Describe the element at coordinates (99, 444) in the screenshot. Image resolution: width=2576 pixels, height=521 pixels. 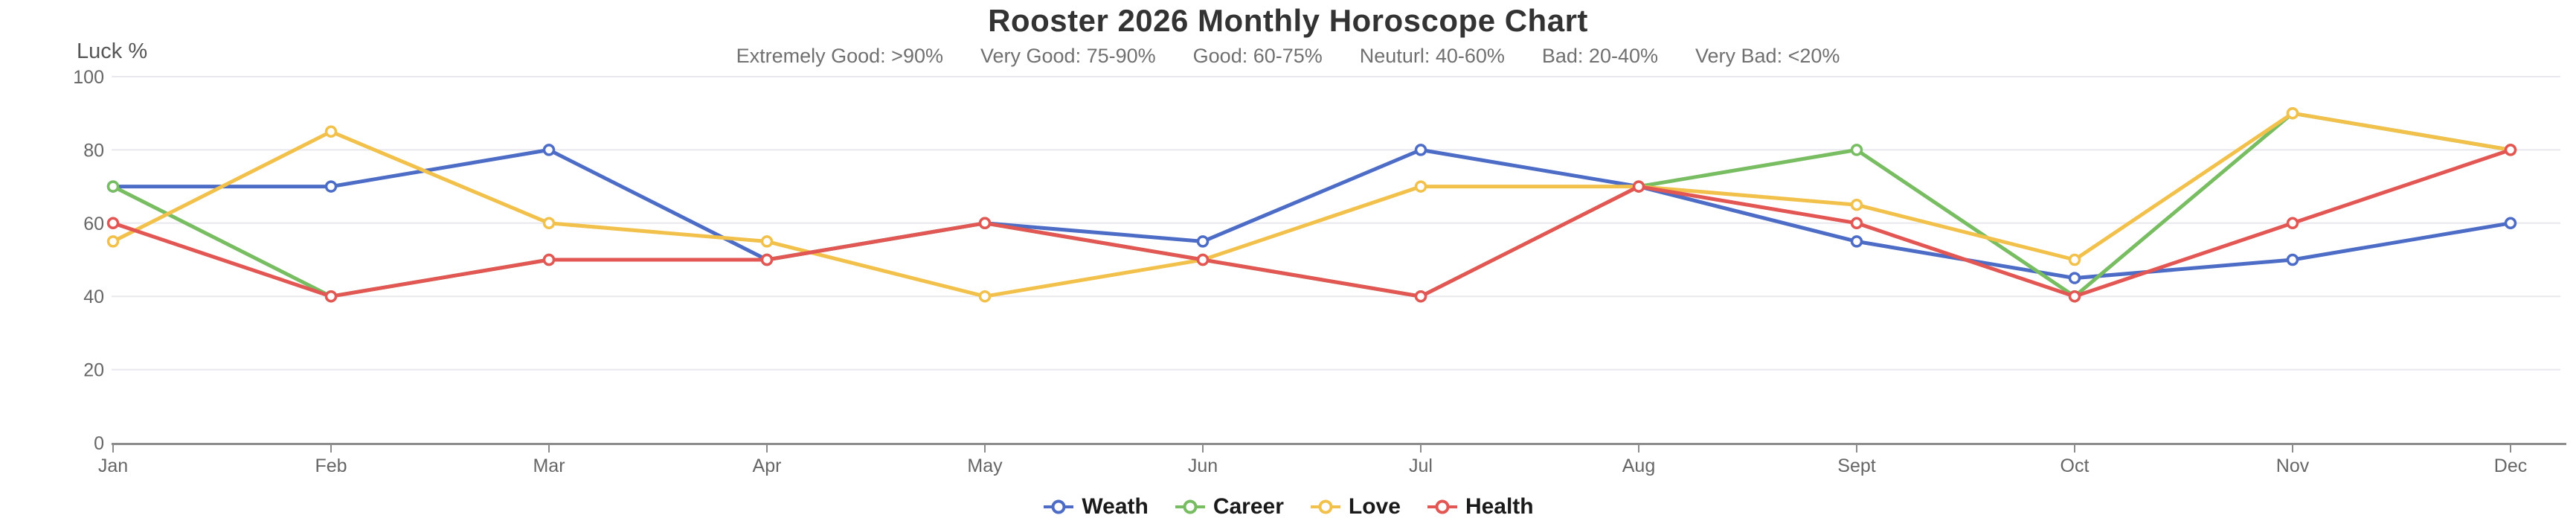
I see `y-axis-tick-label: 0` at that location.